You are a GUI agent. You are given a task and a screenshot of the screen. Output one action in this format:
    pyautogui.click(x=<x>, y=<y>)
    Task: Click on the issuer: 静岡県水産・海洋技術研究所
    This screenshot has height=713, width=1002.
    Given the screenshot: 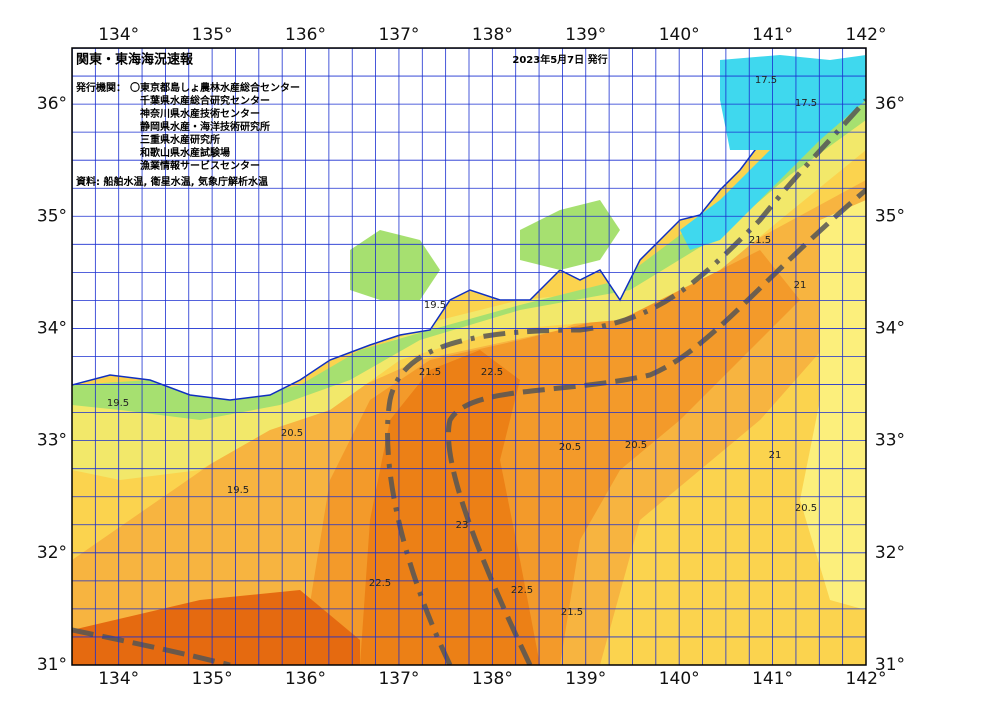 What is the action you would take?
    pyautogui.click(x=205, y=126)
    